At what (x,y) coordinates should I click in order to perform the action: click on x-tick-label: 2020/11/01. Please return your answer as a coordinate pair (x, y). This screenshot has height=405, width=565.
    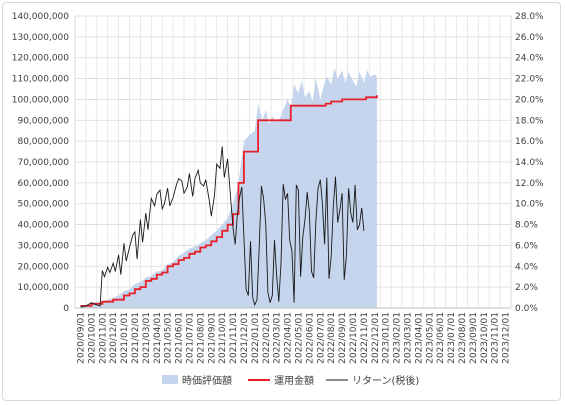
    Looking at the image, I should click on (103, 338).